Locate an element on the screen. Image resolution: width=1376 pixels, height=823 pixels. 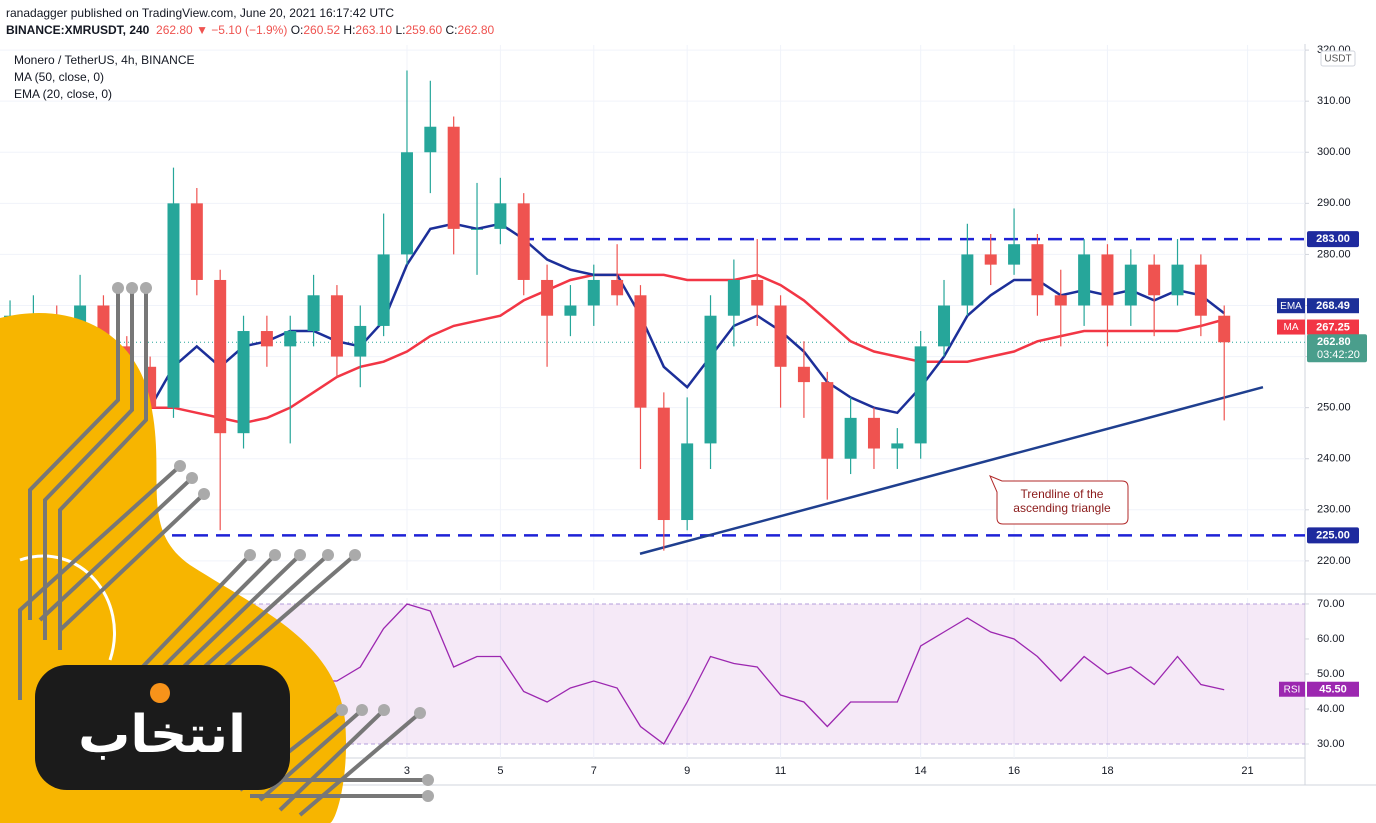
circuit-dots is located at coordinates (273, 542).